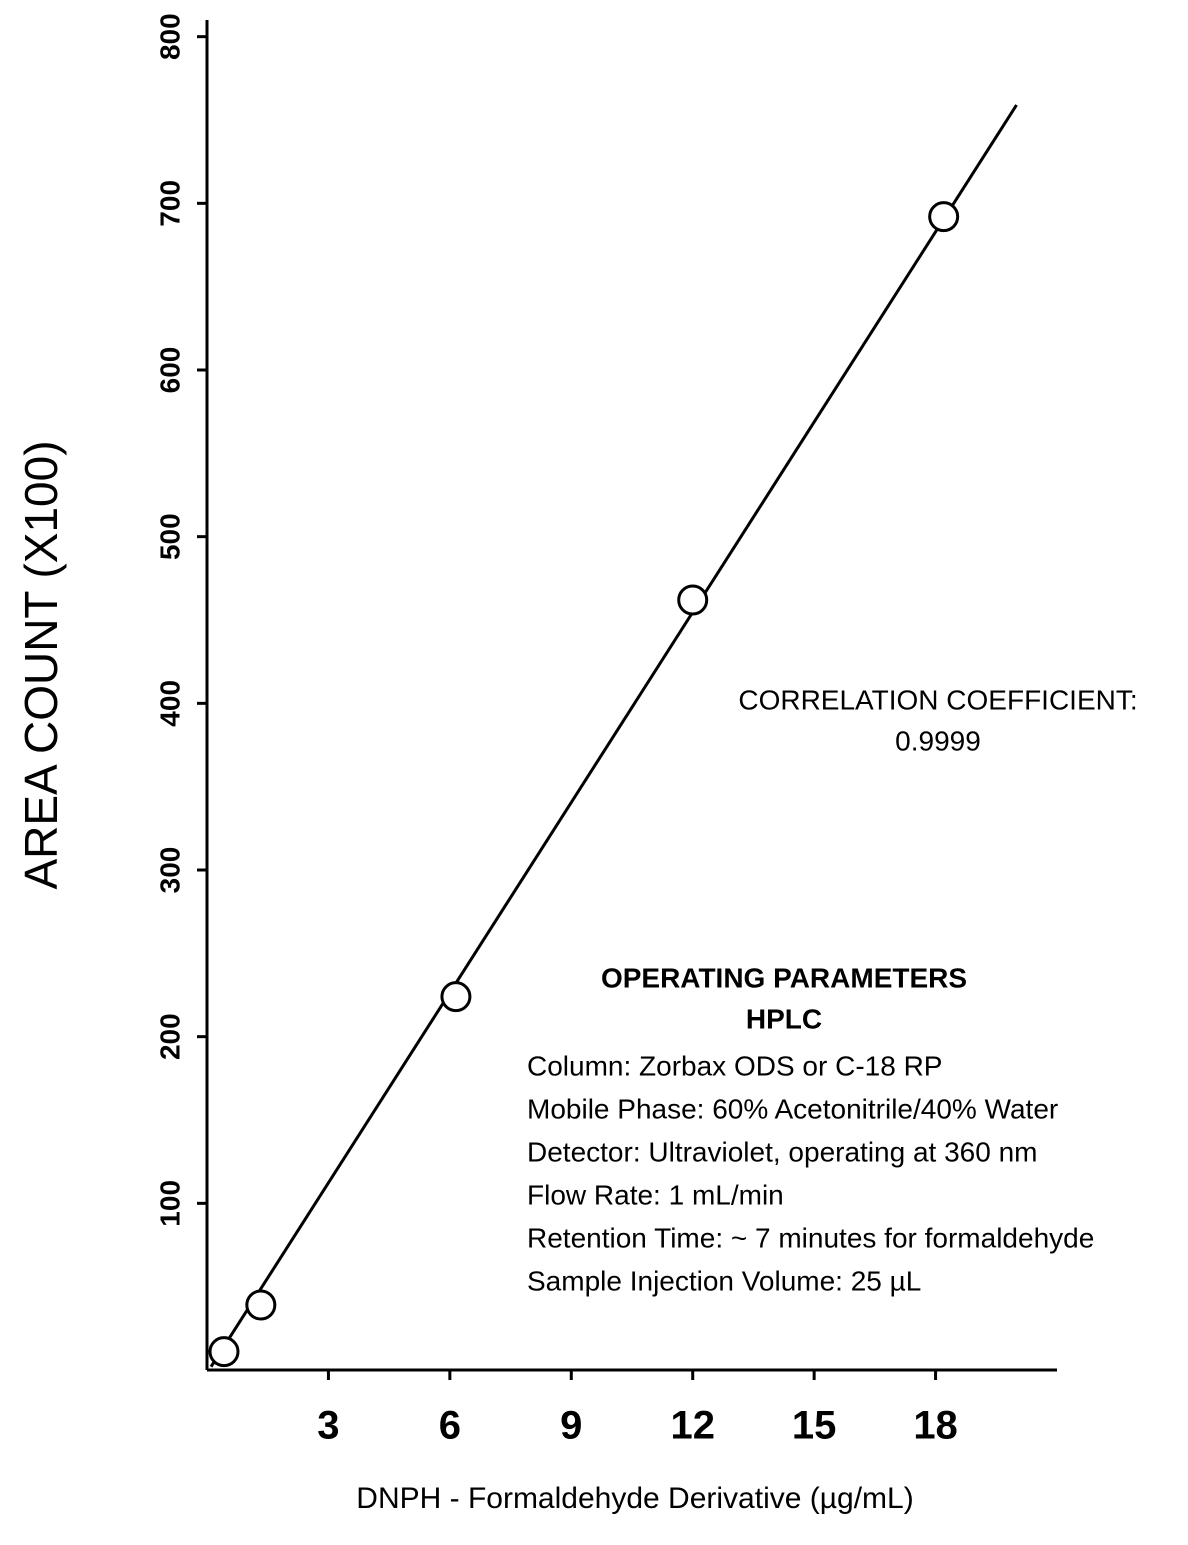  Describe the element at coordinates (634, 1498) in the screenshot. I see `x-axis-label: DNPH - Formaldehyde Derivative (µg/mL)` at that location.